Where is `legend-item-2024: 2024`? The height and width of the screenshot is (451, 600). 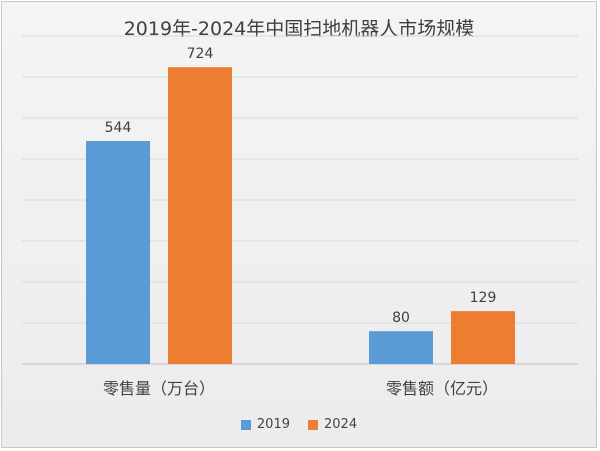 legend-item-2024: 2024 is located at coordinates (332, 424).